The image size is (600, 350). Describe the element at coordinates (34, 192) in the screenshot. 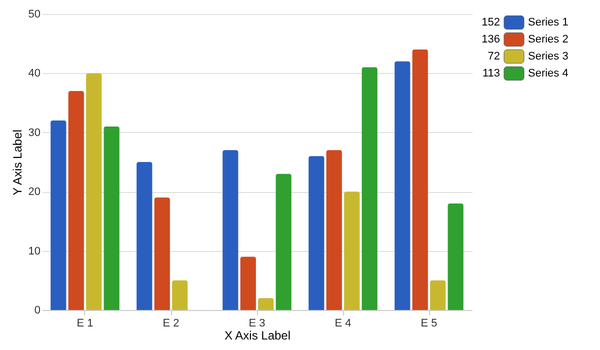

I see `y-tick-label: 20` at that location.